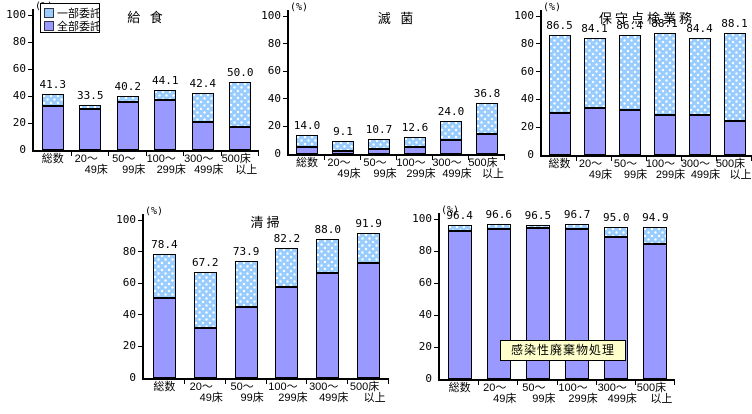  I want to click on bar-value-label: 86.5, so click(559, 25).